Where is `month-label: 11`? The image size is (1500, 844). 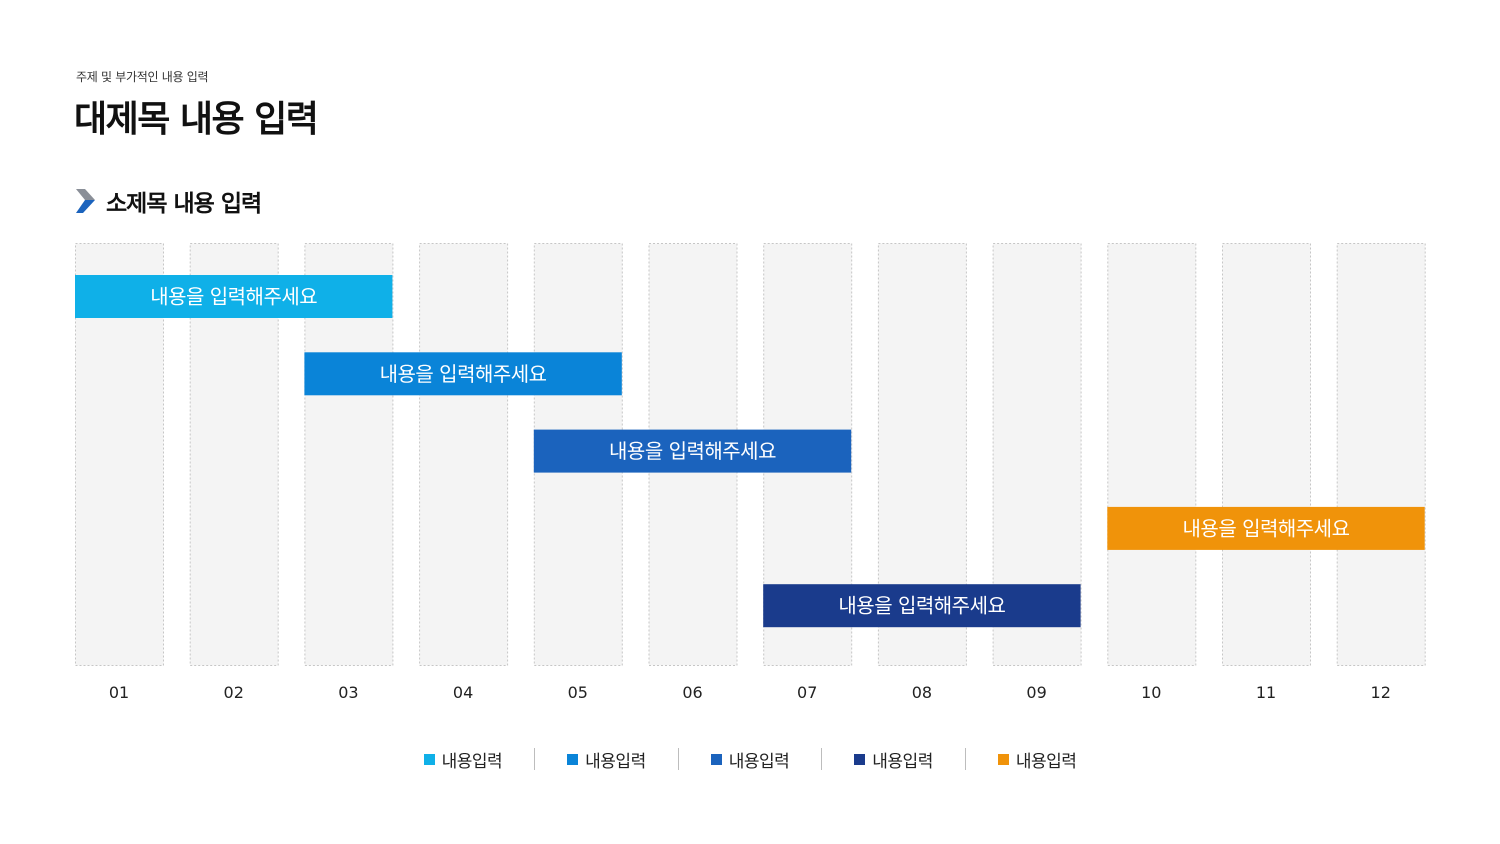
month-label: 11 is located at coordinates (1266, 692).